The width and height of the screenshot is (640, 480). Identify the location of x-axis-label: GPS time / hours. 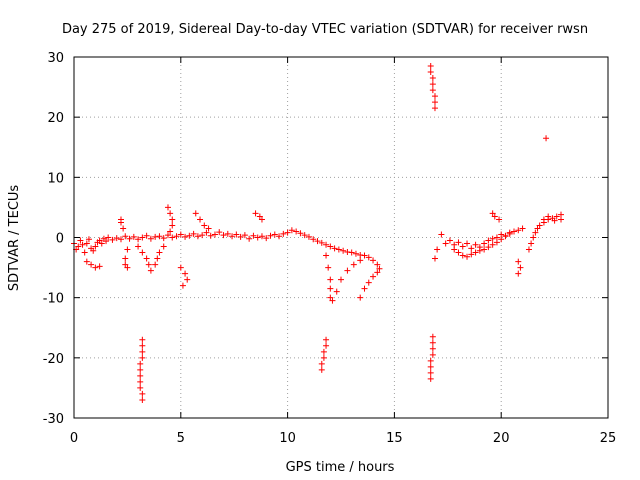
(340, 467).